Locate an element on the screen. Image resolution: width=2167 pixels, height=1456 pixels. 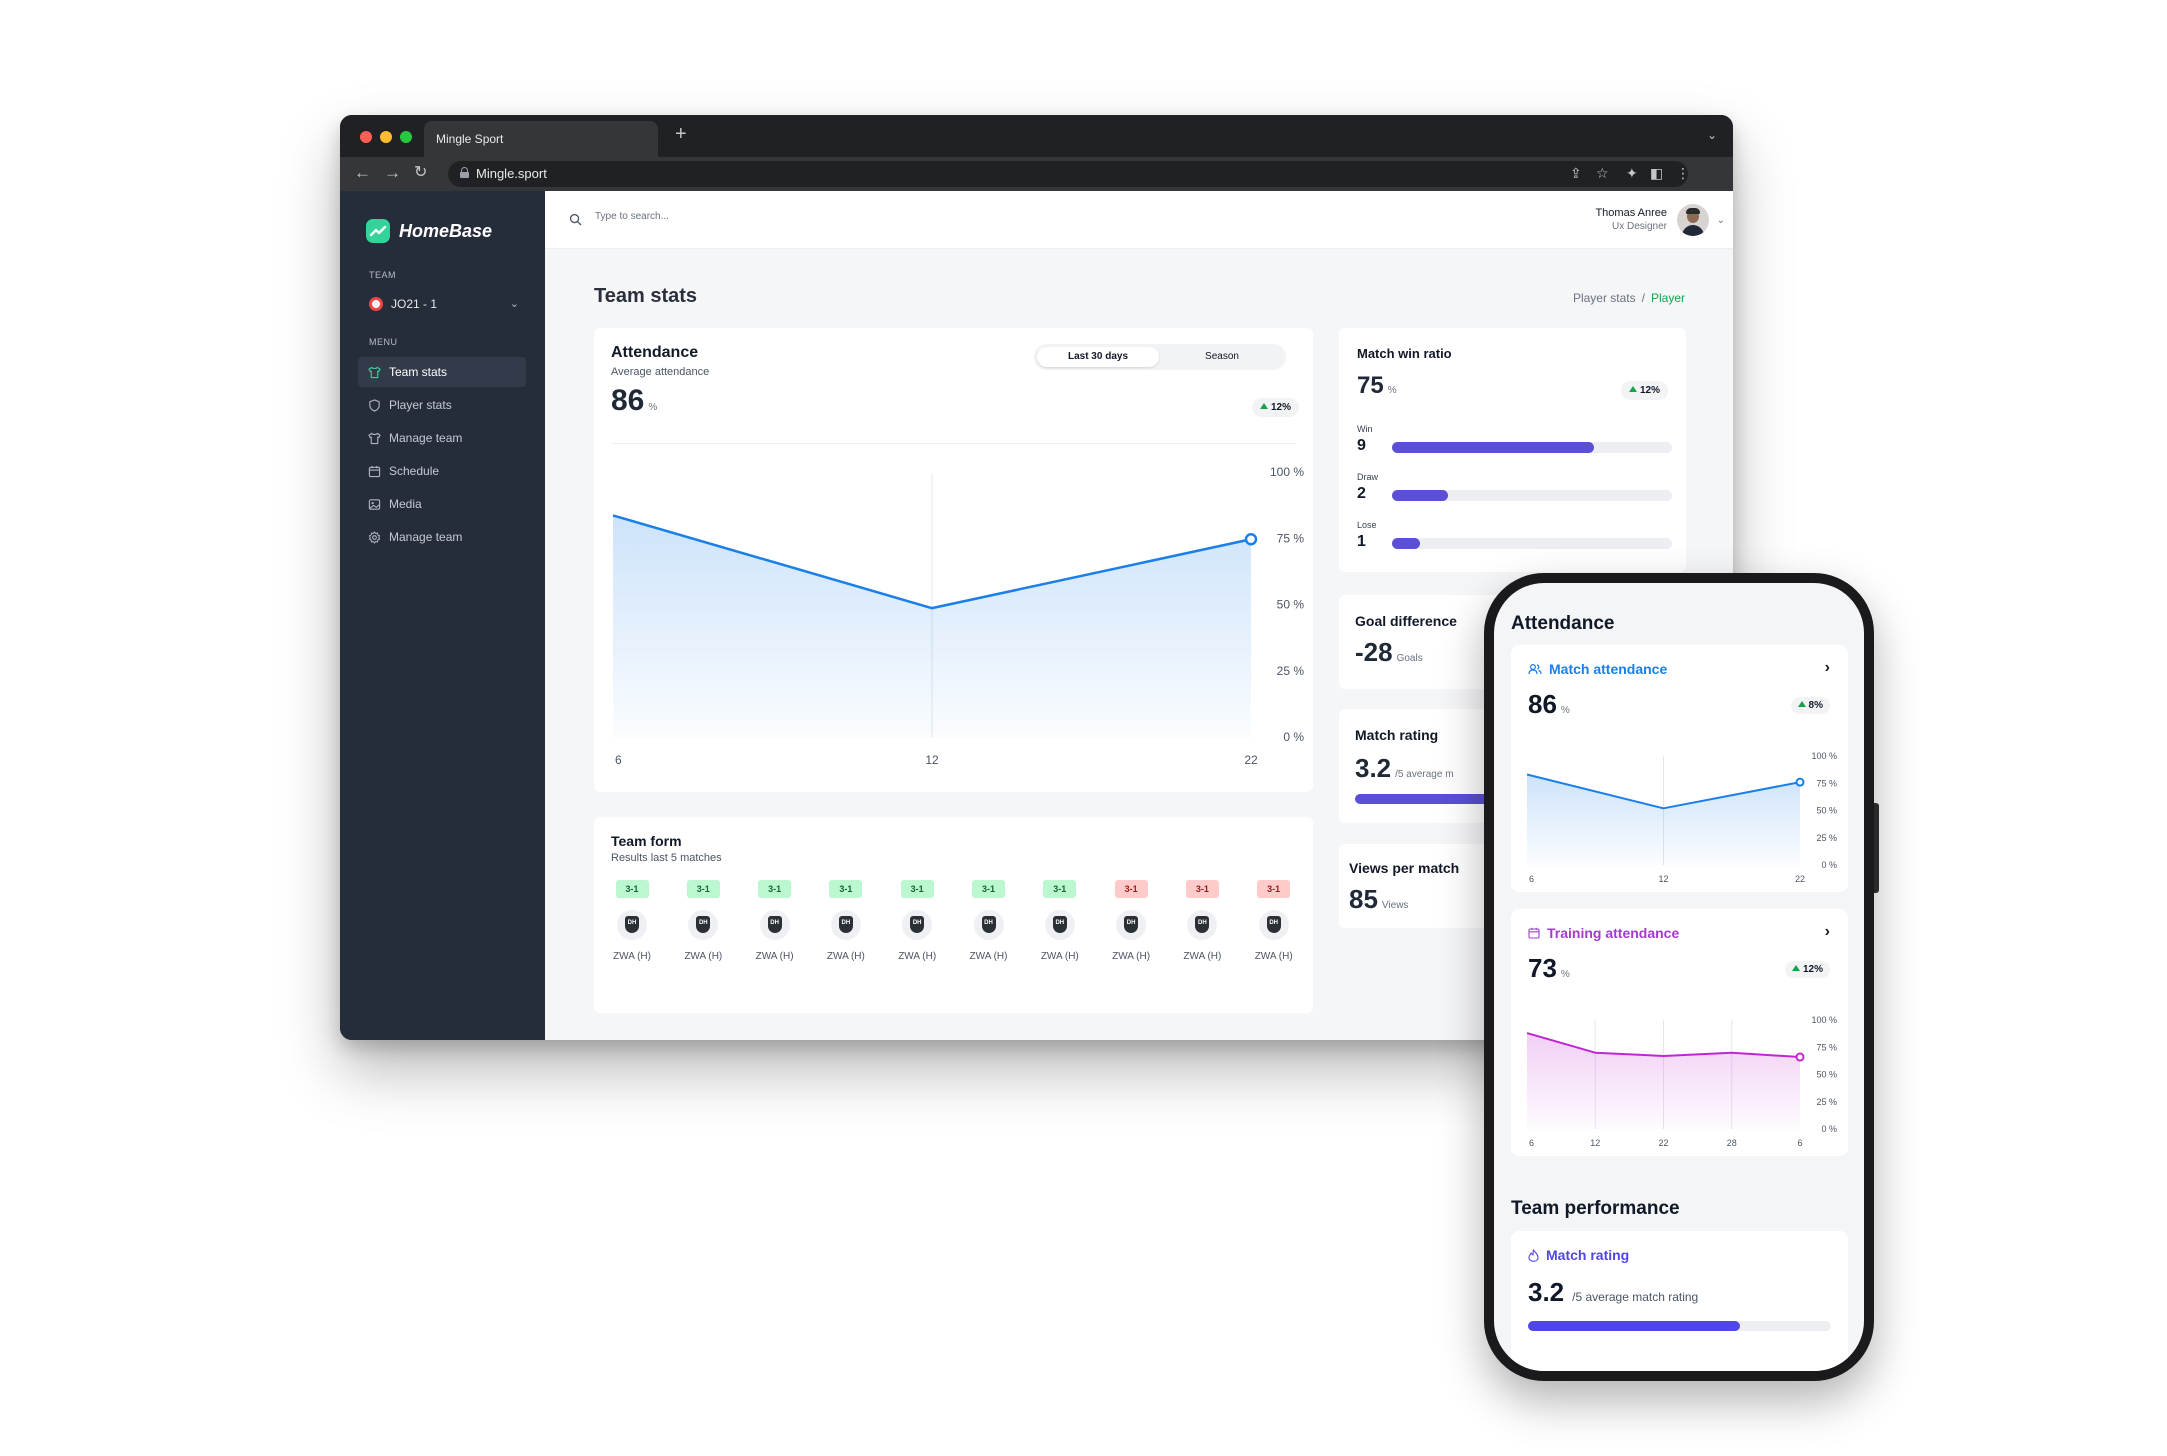
ratio-row-win: Win 9 is located at coordinates (1517, 439).